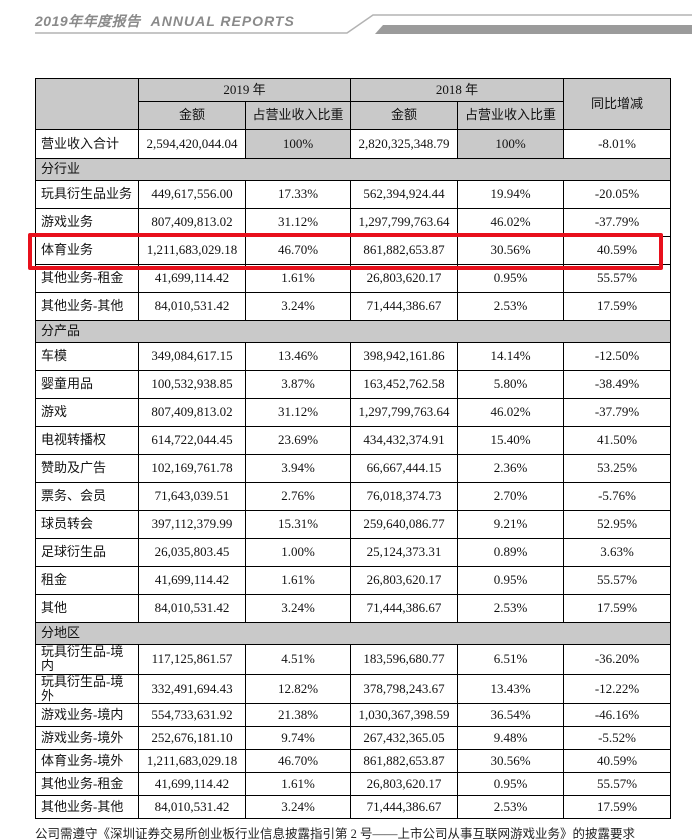  Describe the element at coordinates (298, 738) in the screenshot. I see `pct-2019: 9.74%` at that location.